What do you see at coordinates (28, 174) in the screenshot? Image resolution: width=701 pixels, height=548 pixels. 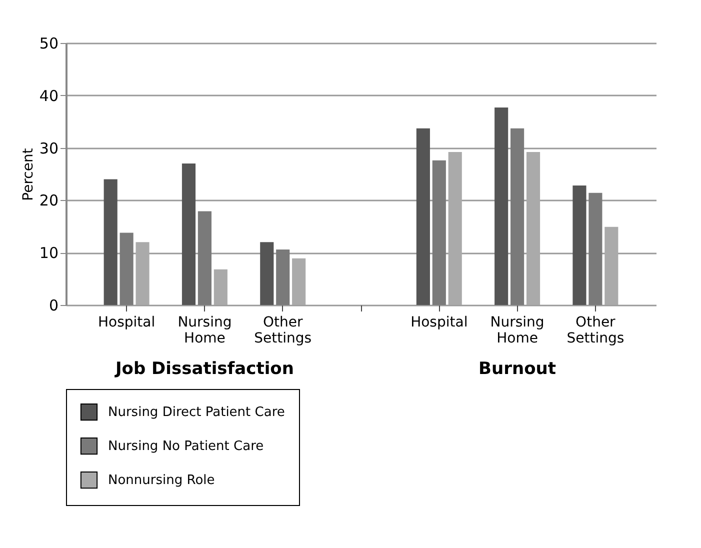 I see `y-axis-title: Percent` at bounding box center [28, 174].